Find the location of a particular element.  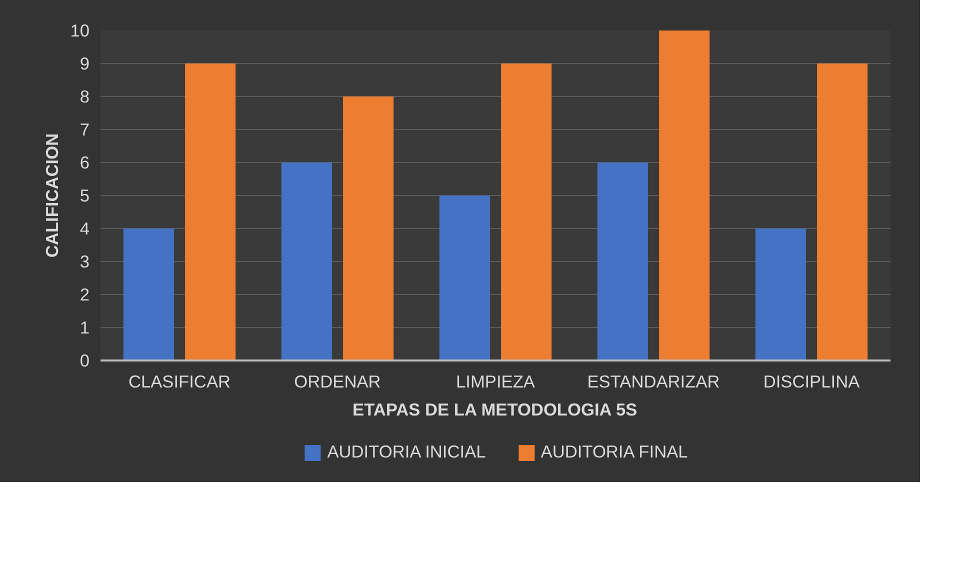

y-tick-label: 7 is located at coordinates (85, 130).